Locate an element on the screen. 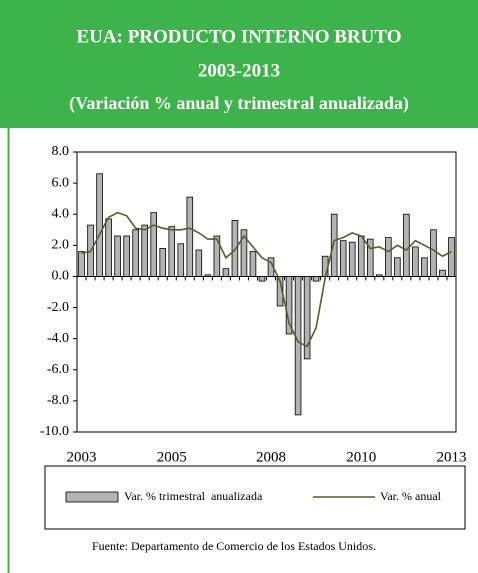 This screenshot has width=478, height=573. chart-title: EUA: PRODUCTO INTERNO BRUTO is located at coordinates (239, 36).